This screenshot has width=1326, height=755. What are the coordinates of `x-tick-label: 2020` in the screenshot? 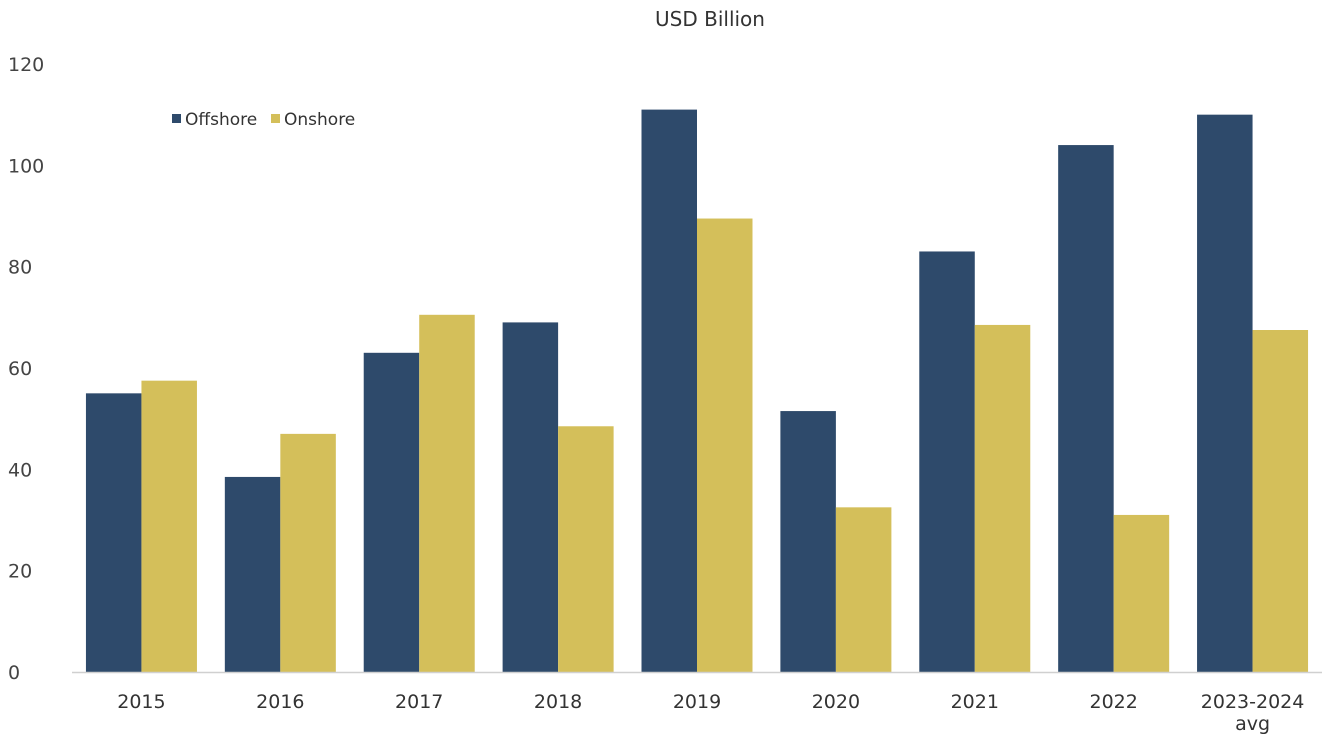 It's located at (836, 702).